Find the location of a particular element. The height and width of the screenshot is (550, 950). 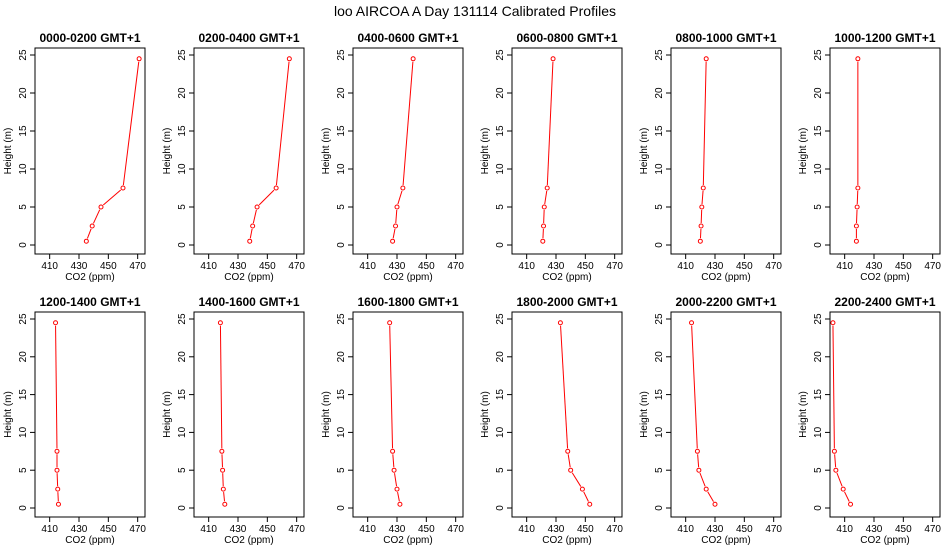

panel-title: 0800-1000 GMT+1 is located at coordinates (725, 38).